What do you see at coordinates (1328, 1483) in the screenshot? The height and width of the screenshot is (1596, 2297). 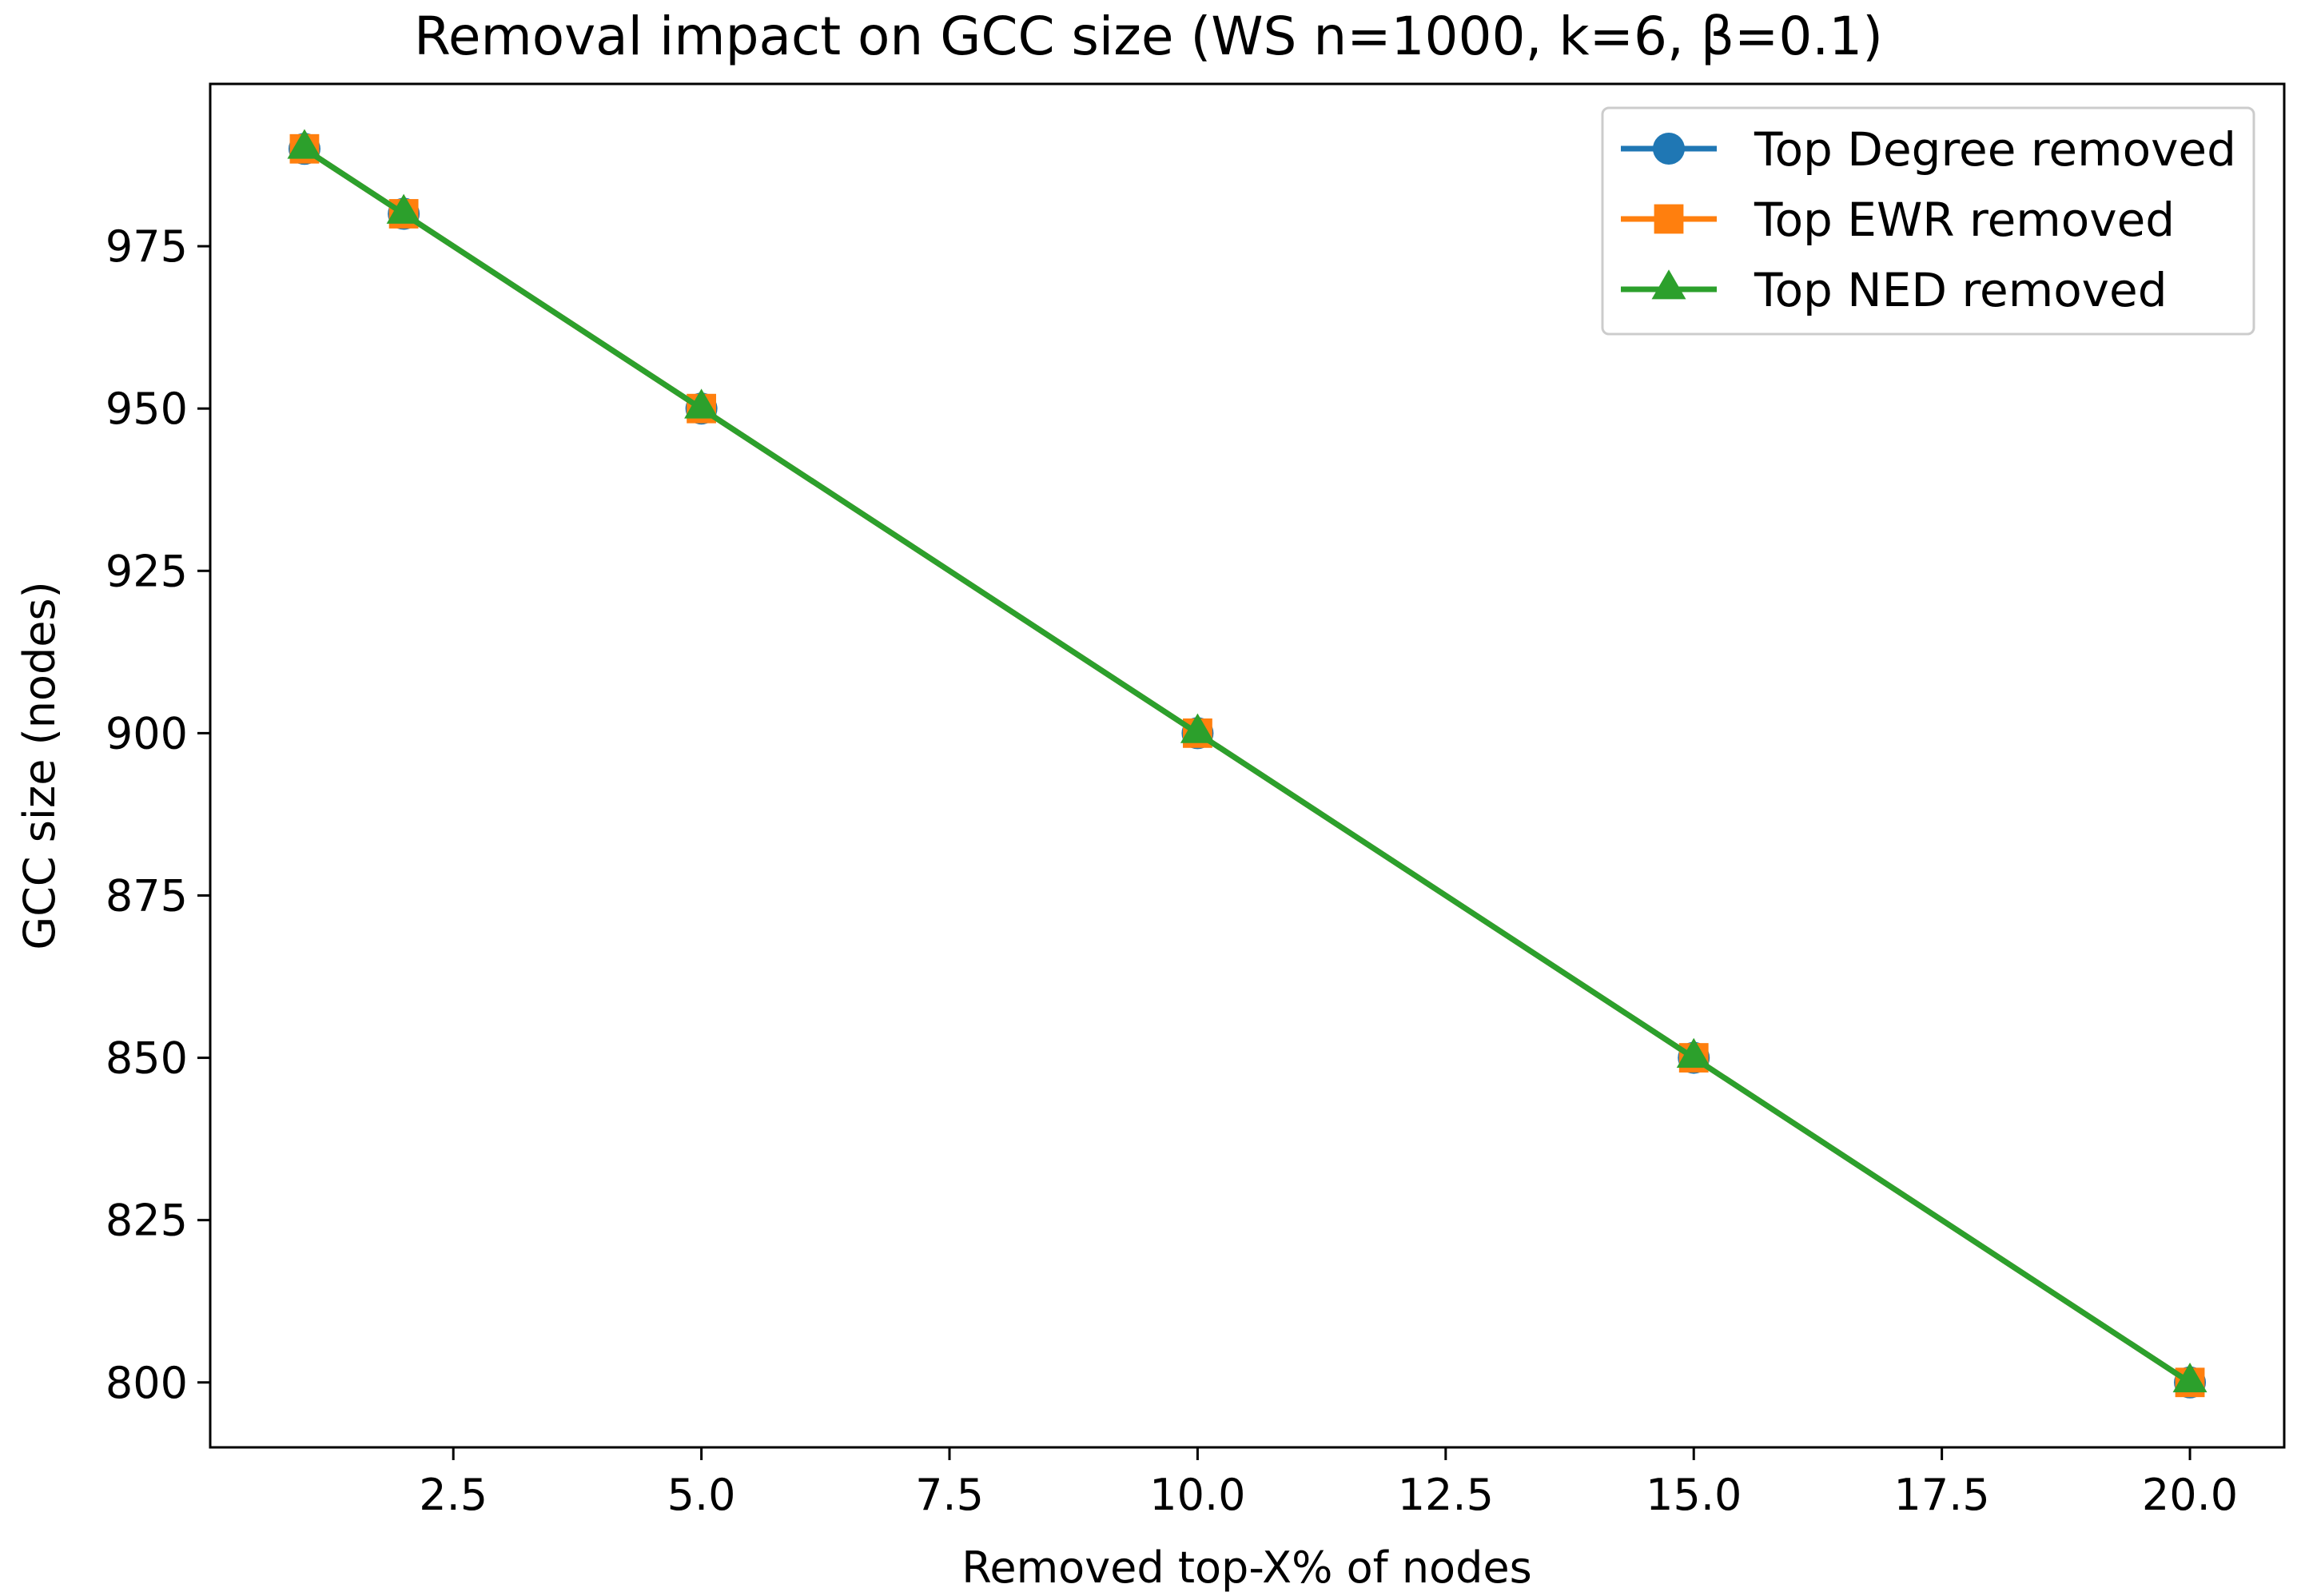 I see `x-axis: 2.5 5.0 7.5 10.0 12.5 15.0 17.5 20.0` at bounding box center [1328, 1483].